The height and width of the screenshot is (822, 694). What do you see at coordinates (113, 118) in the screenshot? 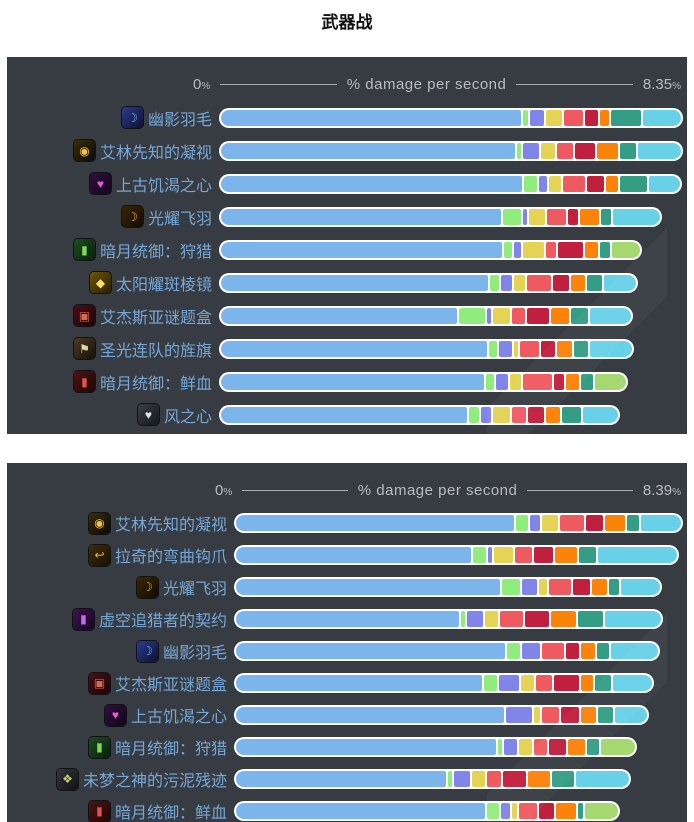
I see `item-label-group: ☽ 幽影羽毛` at bounding box center [113, 118].